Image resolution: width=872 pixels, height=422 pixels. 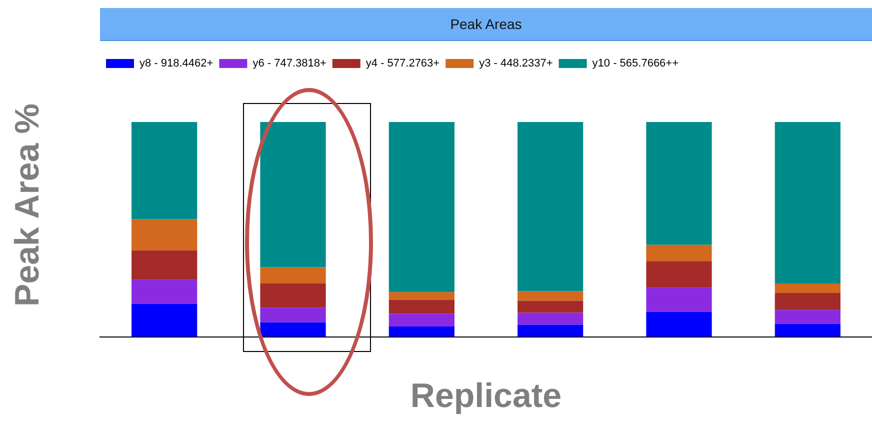 I want to click on legend-label: y10 - 565.7666++, so click(x=635, y=64).